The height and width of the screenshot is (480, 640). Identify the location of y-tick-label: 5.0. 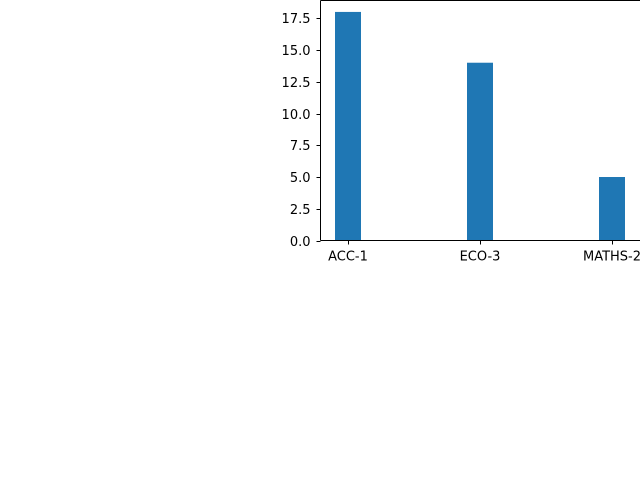
(300, 178).